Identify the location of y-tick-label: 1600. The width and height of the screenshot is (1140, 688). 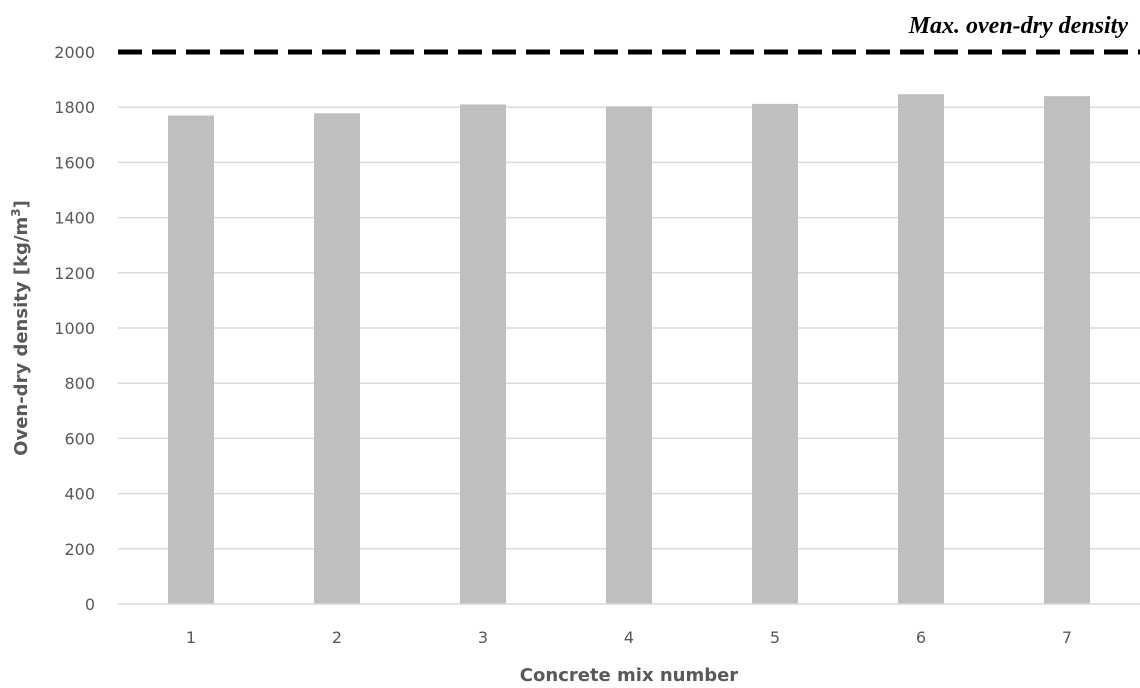
(74, 162).